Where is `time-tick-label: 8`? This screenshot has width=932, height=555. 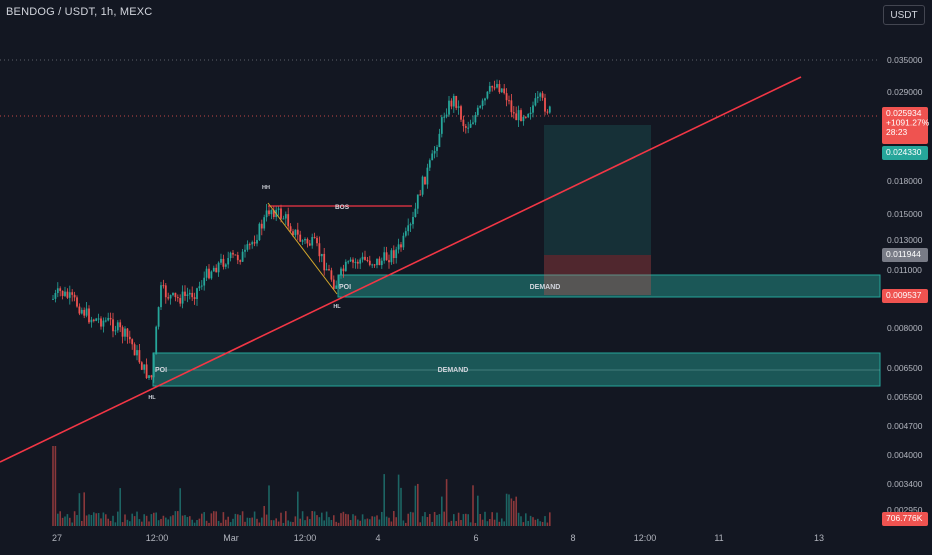 time-tick-label: 8 is located at coordinates (572, 538).